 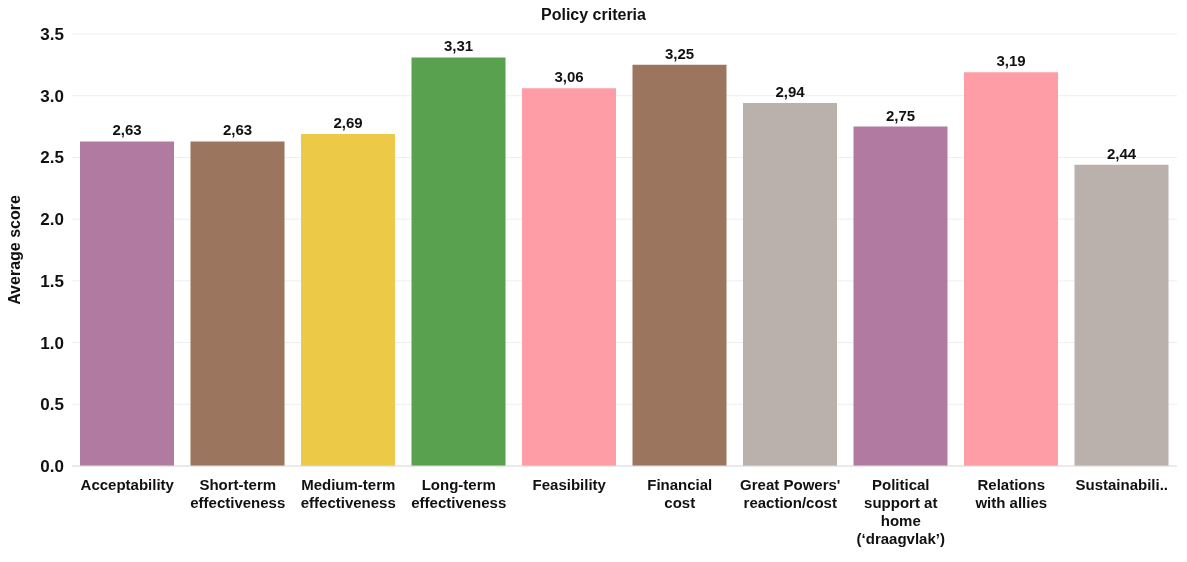 What do you see at coordinates (790, 92) in the screenshot?
I see `data-label: 2,94` at bounding box center [790, 92].